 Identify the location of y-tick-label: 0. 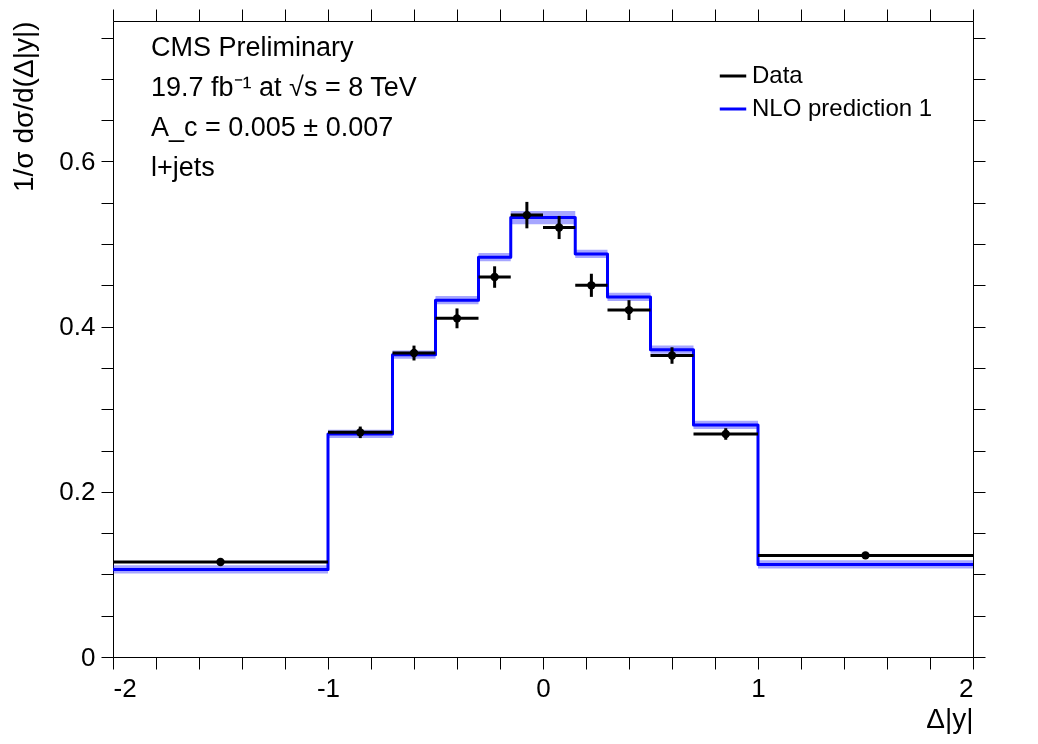
(88, 656).